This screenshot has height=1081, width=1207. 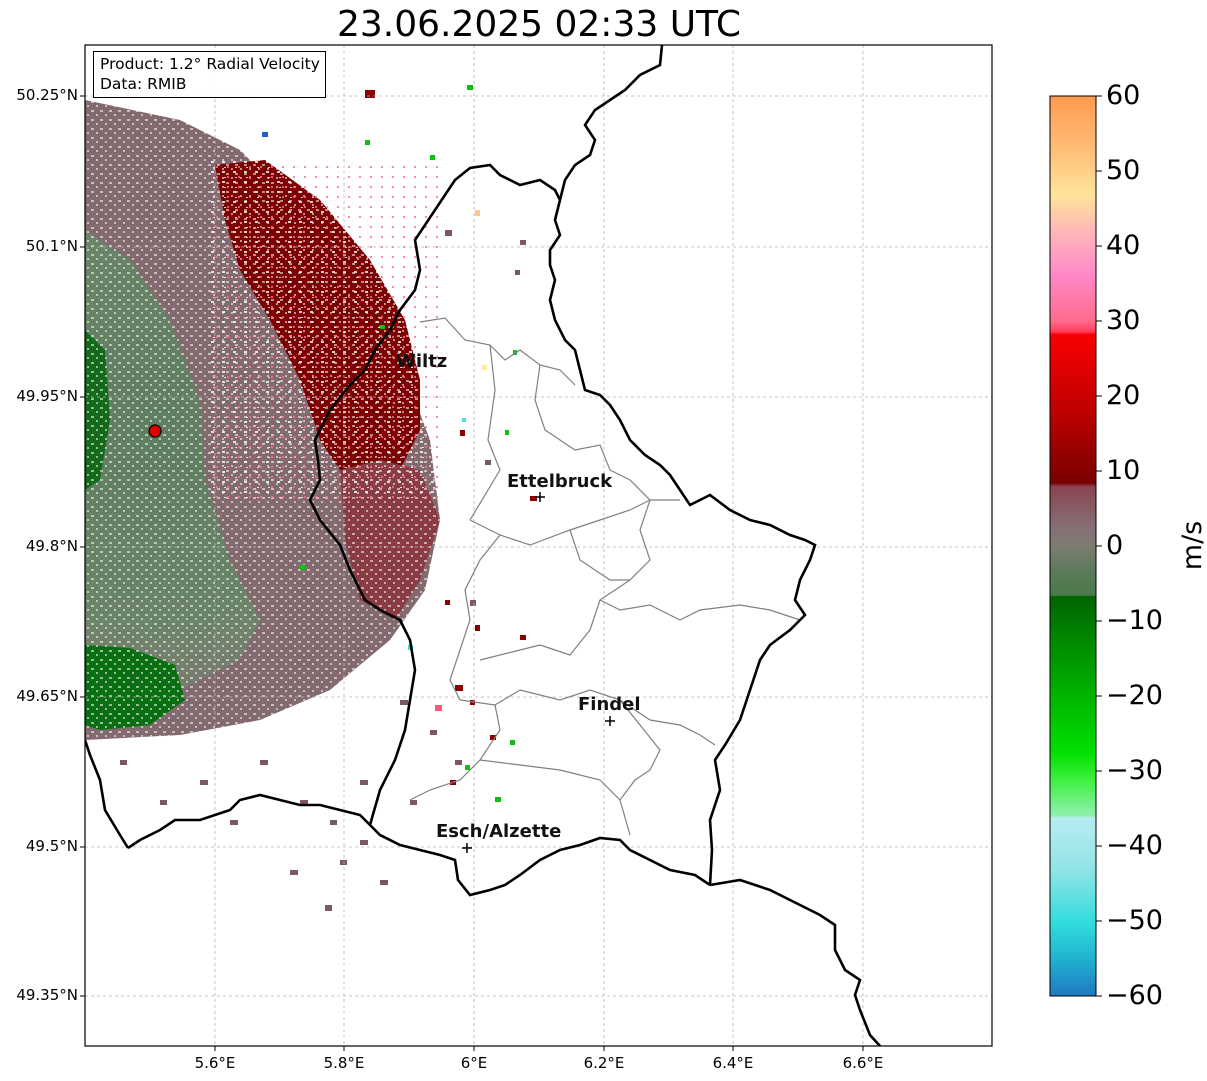 What do you see at coordinates (538, 672) in the screenshot?
I see `city-markers` at bounding box center [538, 672].